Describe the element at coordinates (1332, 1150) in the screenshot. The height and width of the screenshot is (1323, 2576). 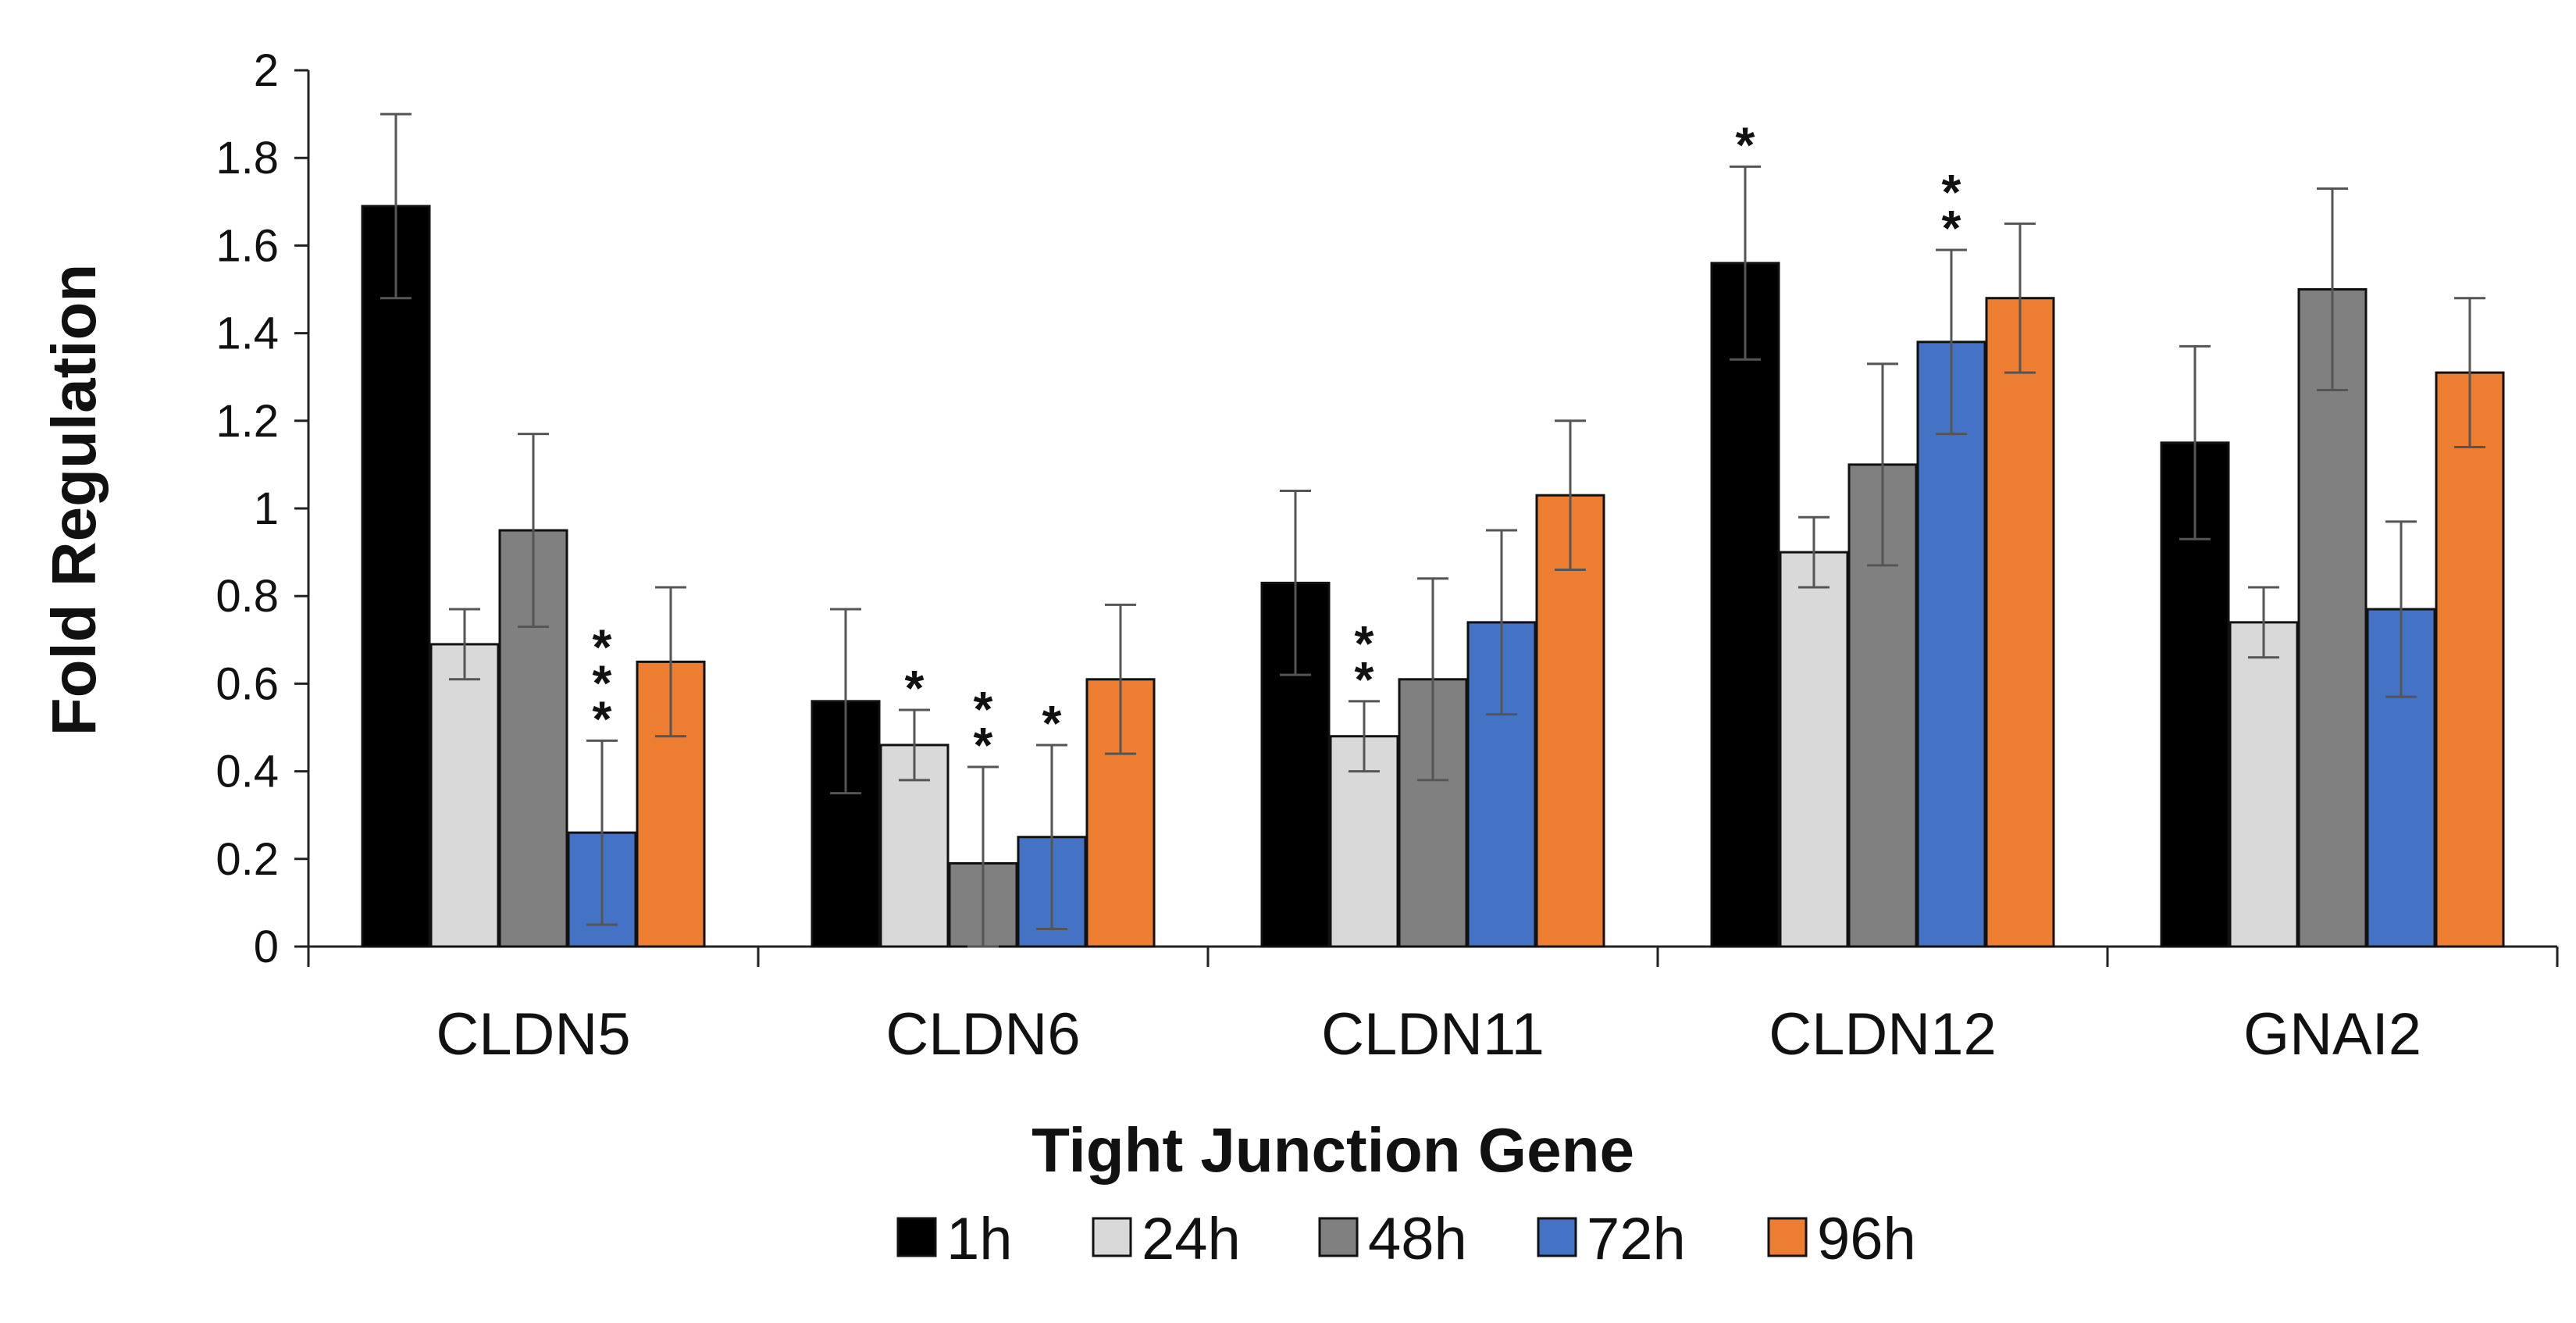
I see `x-axis-title: Tight Junction Gene` at that location.